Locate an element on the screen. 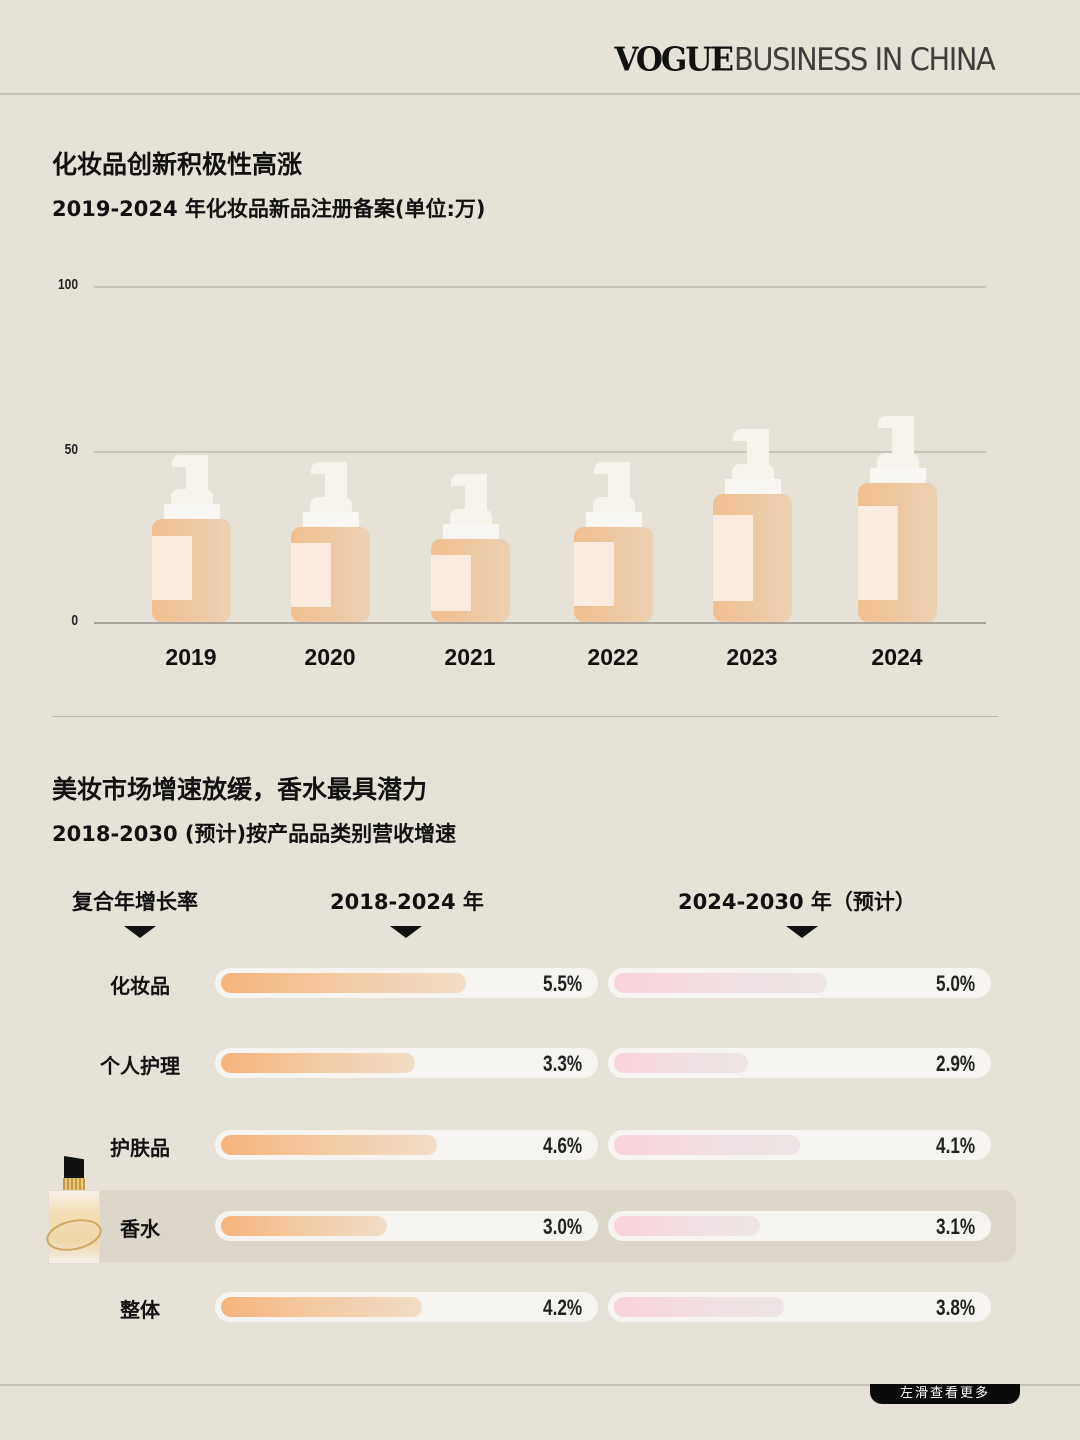 This screenshot has height=1440, width=1080. bar-track-2018-2024: 4.6% is located at coordinates (406, 1145).